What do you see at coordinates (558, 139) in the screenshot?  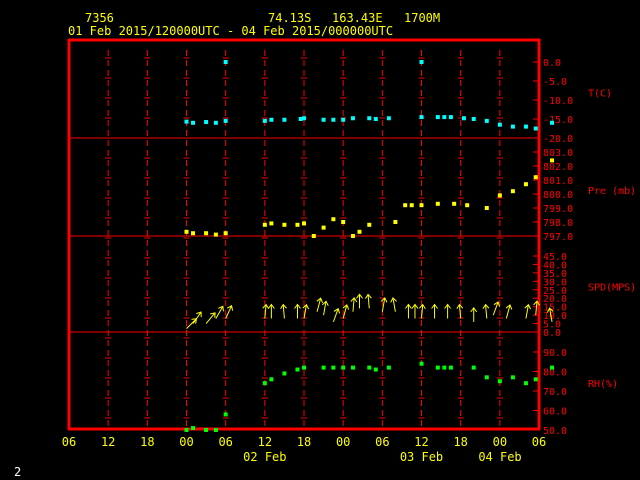 I see `y-tick-label: -20.0` at bounding box center [558, 139].